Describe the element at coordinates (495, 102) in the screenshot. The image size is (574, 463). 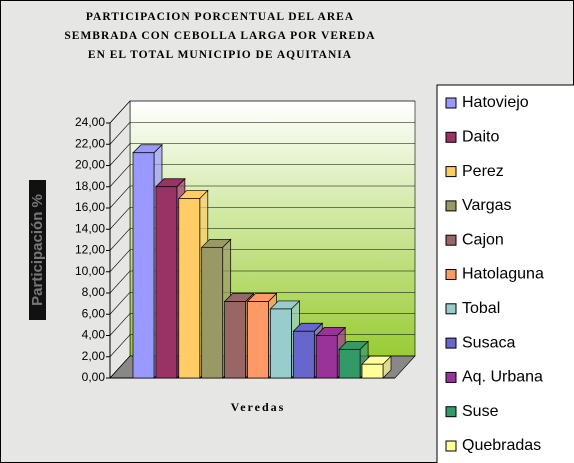
I see `legend-label: Hatoviejo` at that location.